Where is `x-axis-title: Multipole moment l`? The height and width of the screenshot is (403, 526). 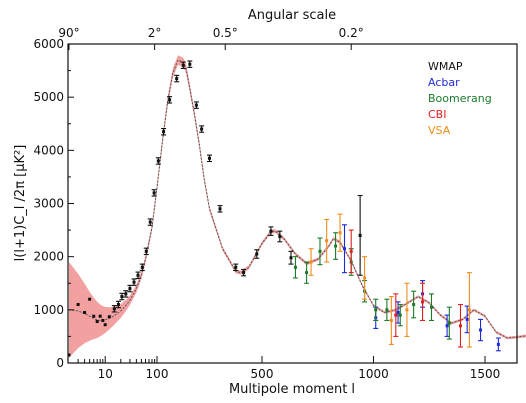
x-axis-title: Multipole moment l is located at coordinates (292, 389).